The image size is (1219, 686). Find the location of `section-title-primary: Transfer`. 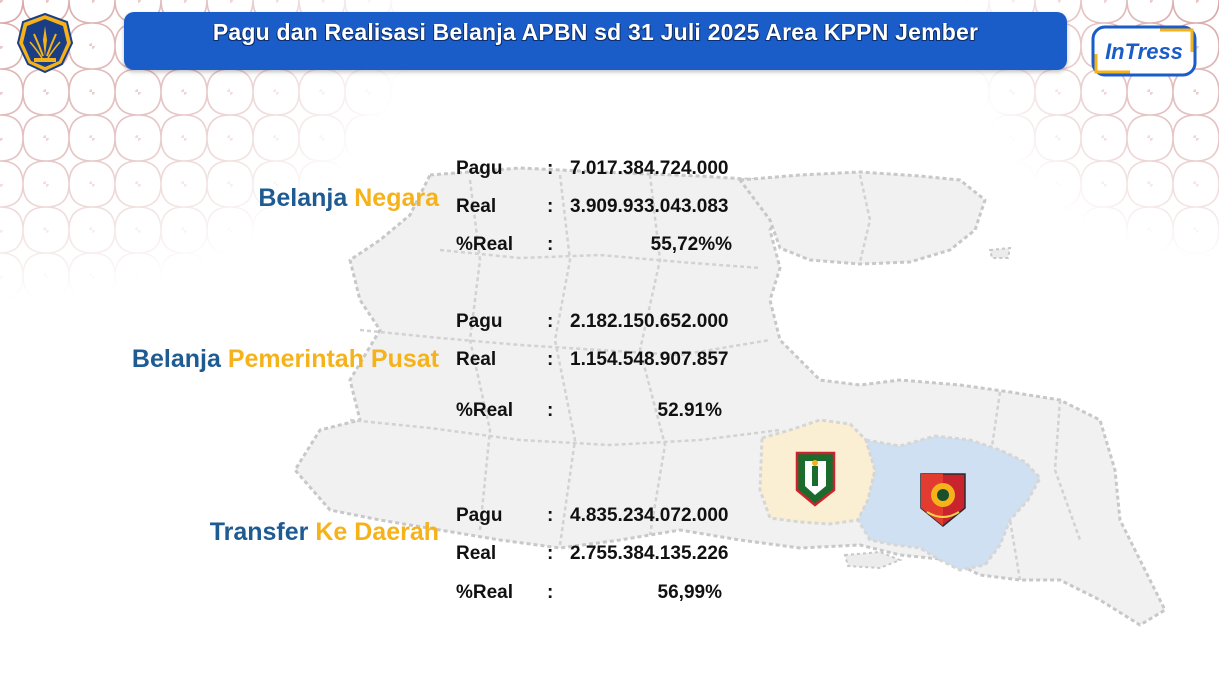

section-title-primary: Transfer is located at coordinates (259, 532).